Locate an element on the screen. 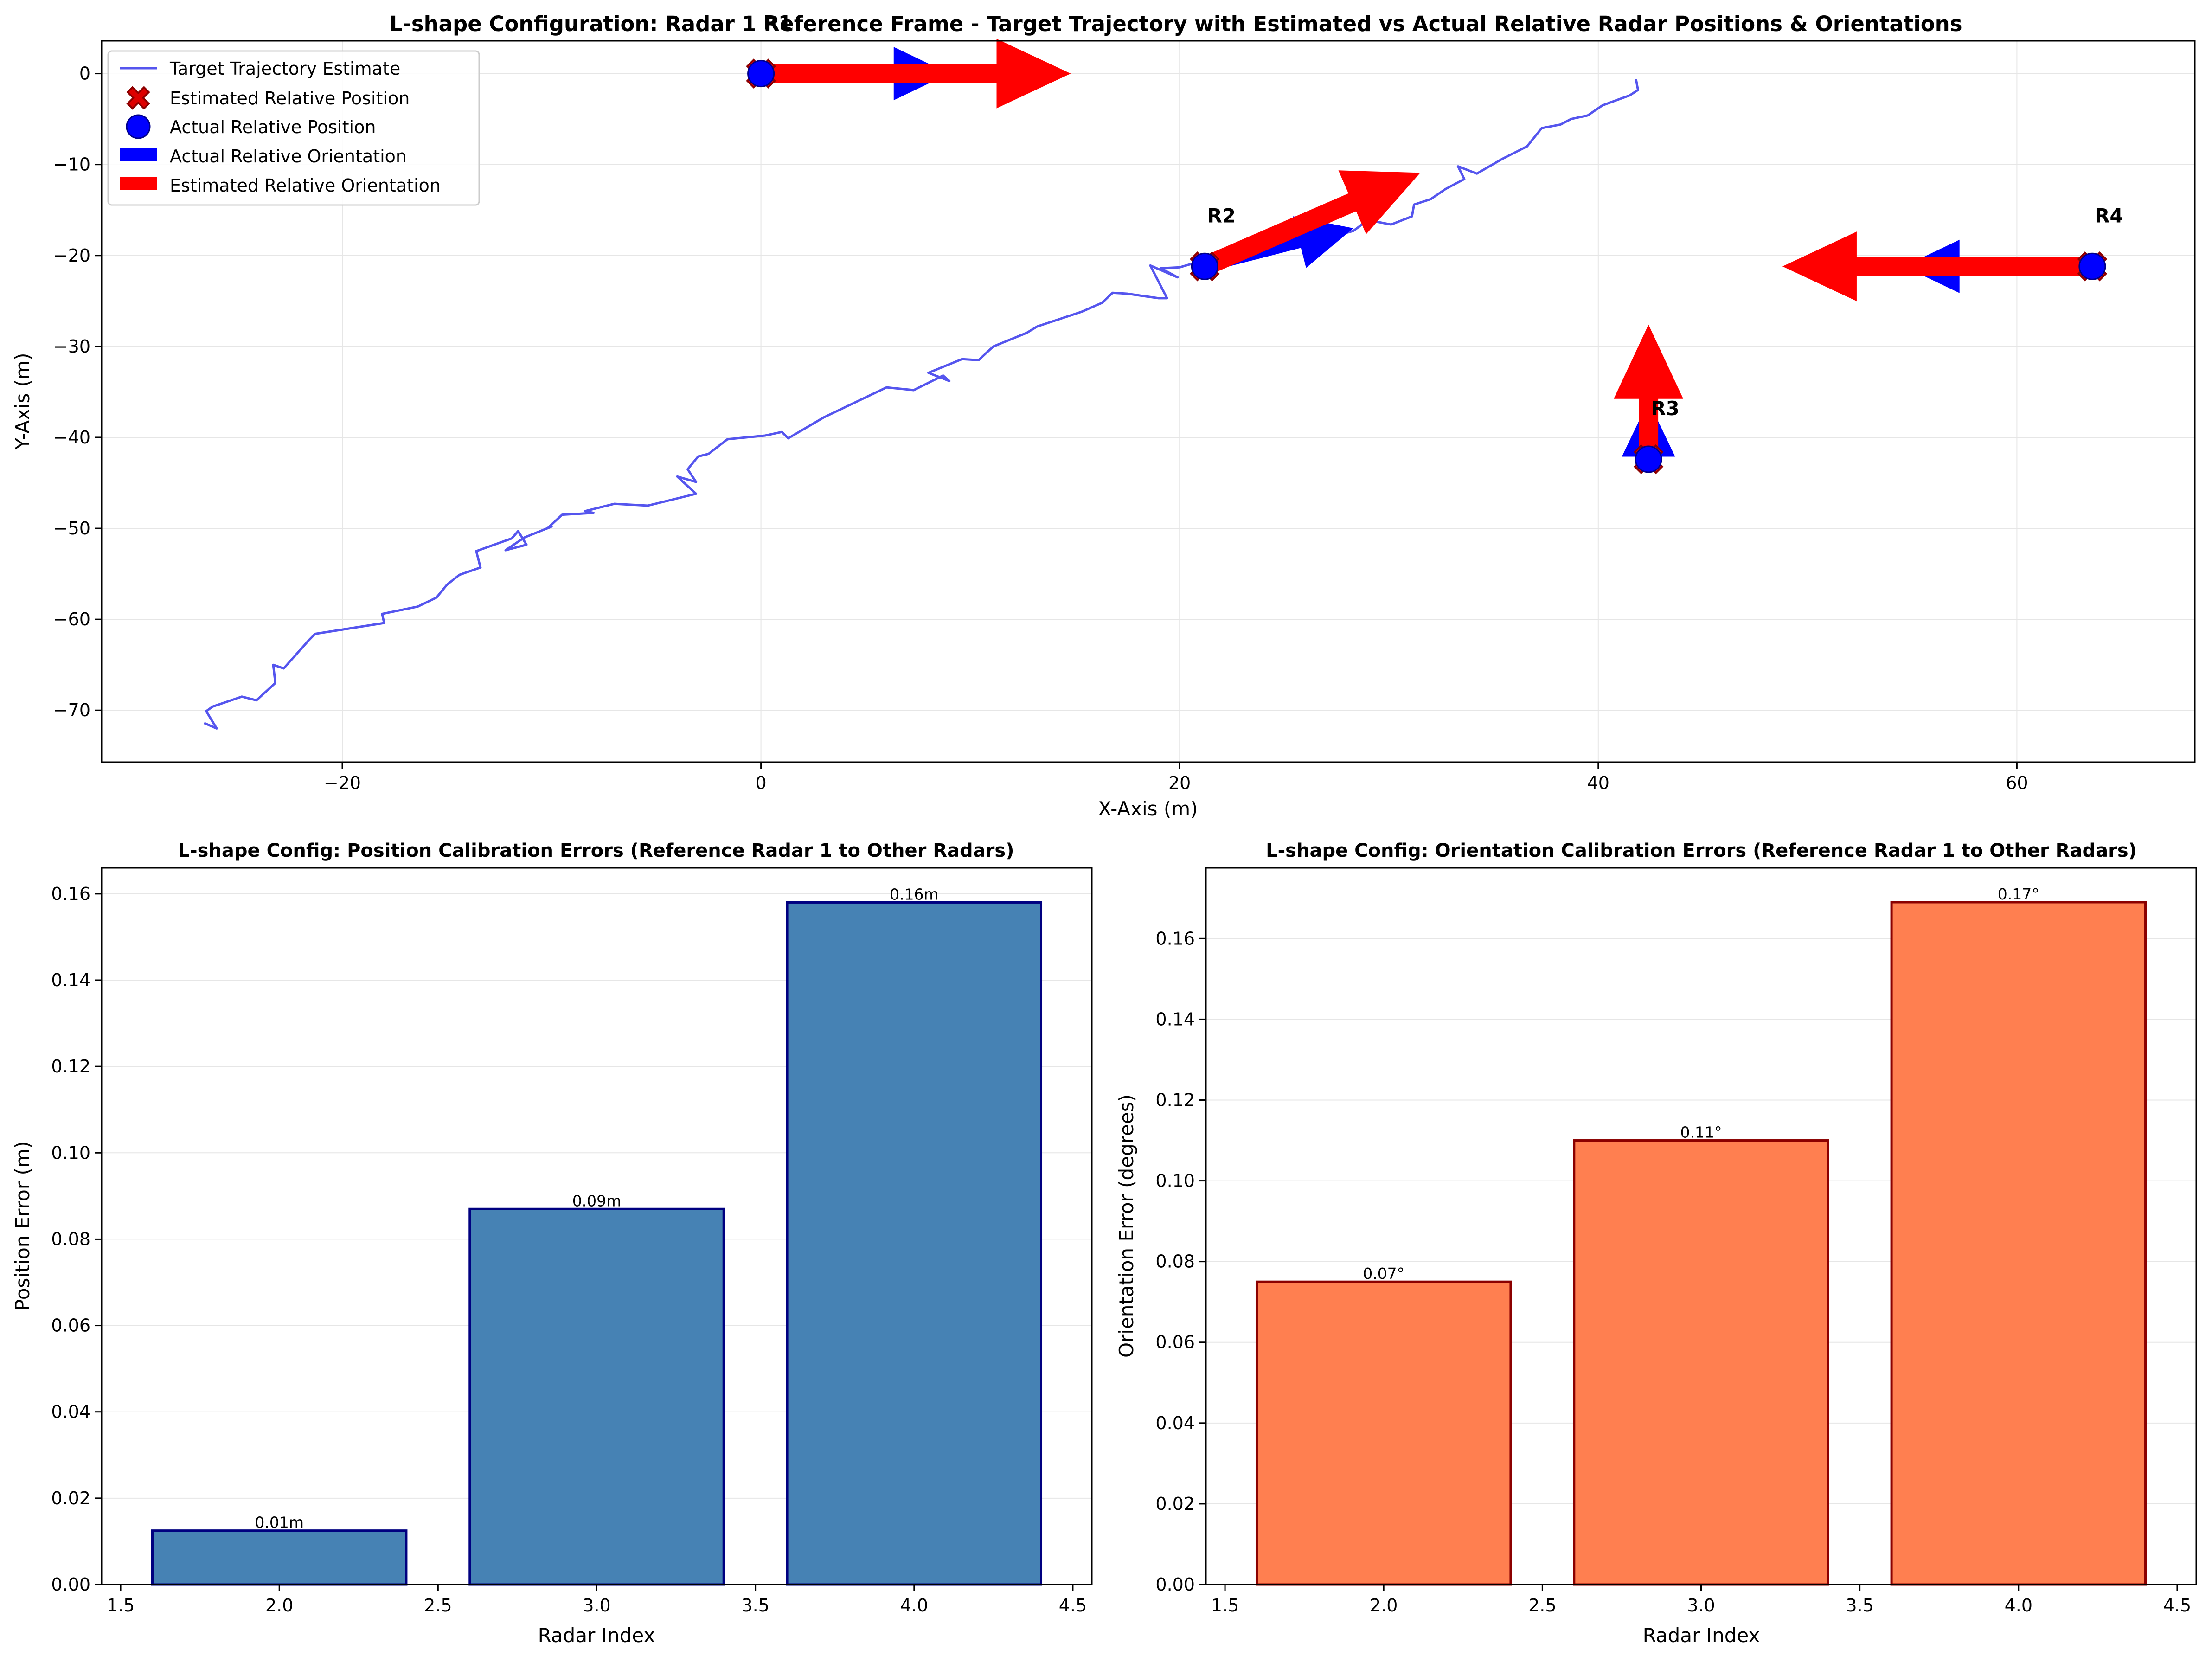 The width and height of the screenshot is (2212, 1656). legend-label: Actual Relative Orientation is located at coordinates (288, 157).